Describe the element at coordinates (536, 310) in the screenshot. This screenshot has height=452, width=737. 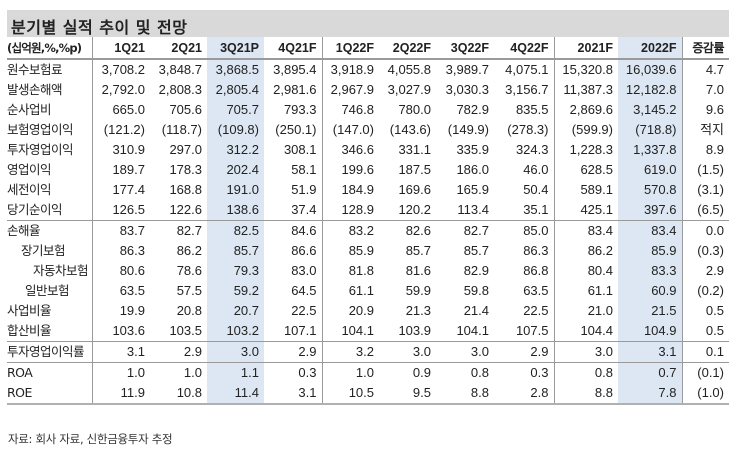
I see `cell-4q22f: 22.5` at that location.